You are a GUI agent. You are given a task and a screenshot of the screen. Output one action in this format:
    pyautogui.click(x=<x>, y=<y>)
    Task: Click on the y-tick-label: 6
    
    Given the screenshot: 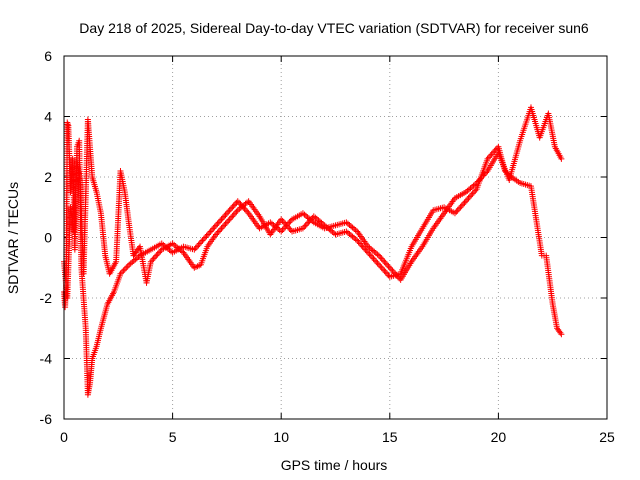 What is the action you would take?
    pyautogui.click(x=48, y=56)
    